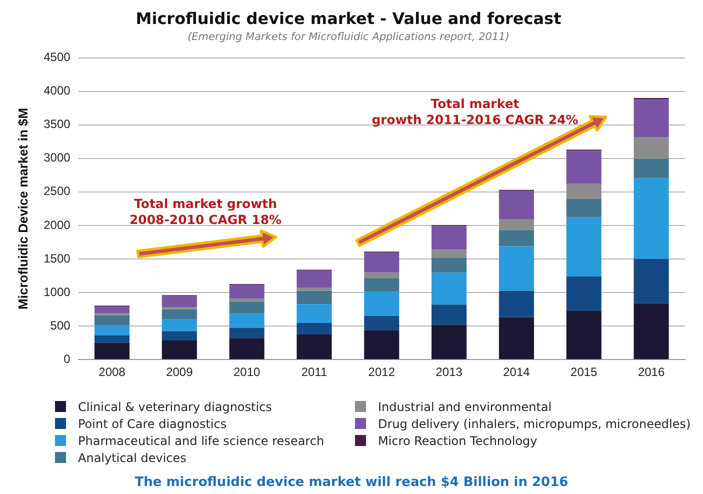  Describe the element at coordinates (349, 18) in the screenshot. I see `chart-title: Microfluidic device market - Value and forecast` at that location.